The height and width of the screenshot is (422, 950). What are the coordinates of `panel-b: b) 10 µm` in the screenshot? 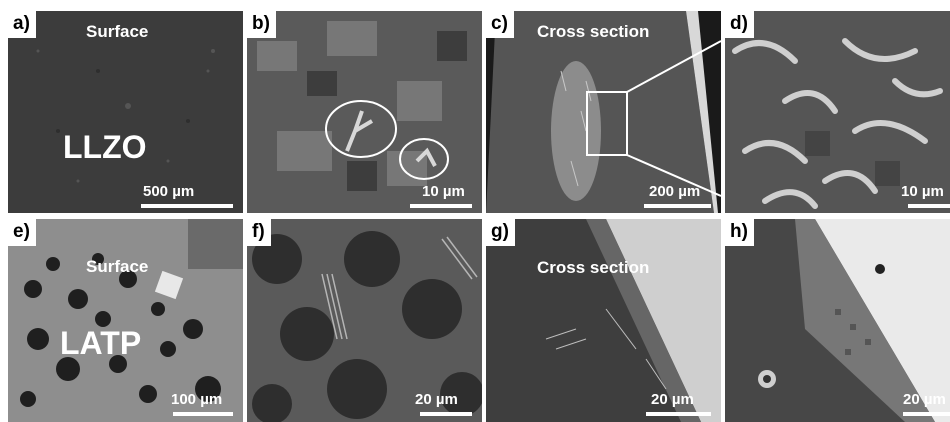 It's located at (364, 112).